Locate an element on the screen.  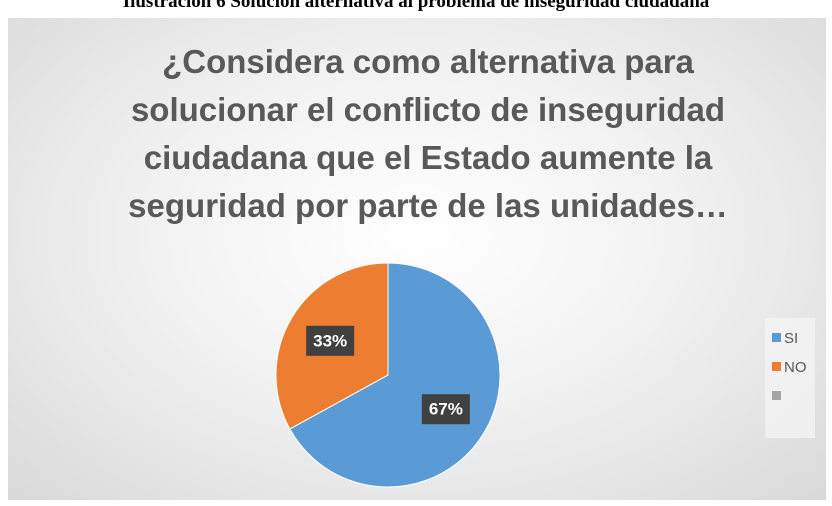
legend-label: SI is located at coordinates (791, 338).